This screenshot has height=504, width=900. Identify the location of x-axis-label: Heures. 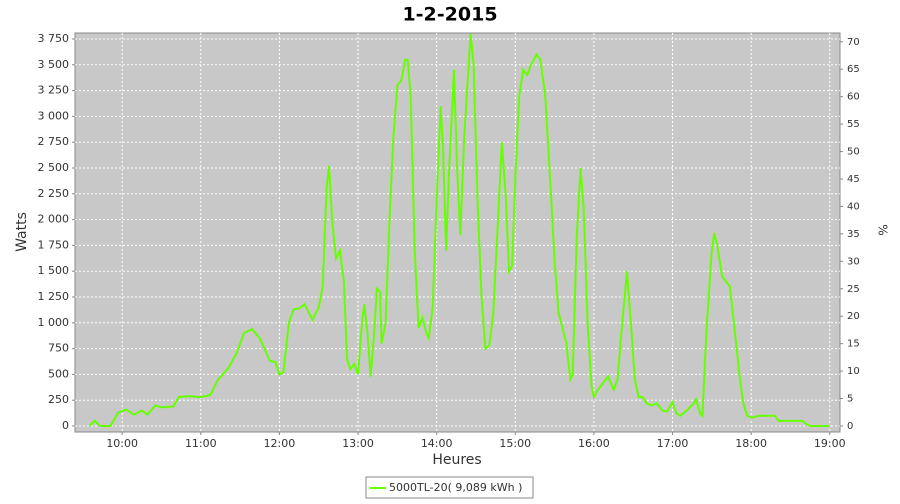
(456, 460).